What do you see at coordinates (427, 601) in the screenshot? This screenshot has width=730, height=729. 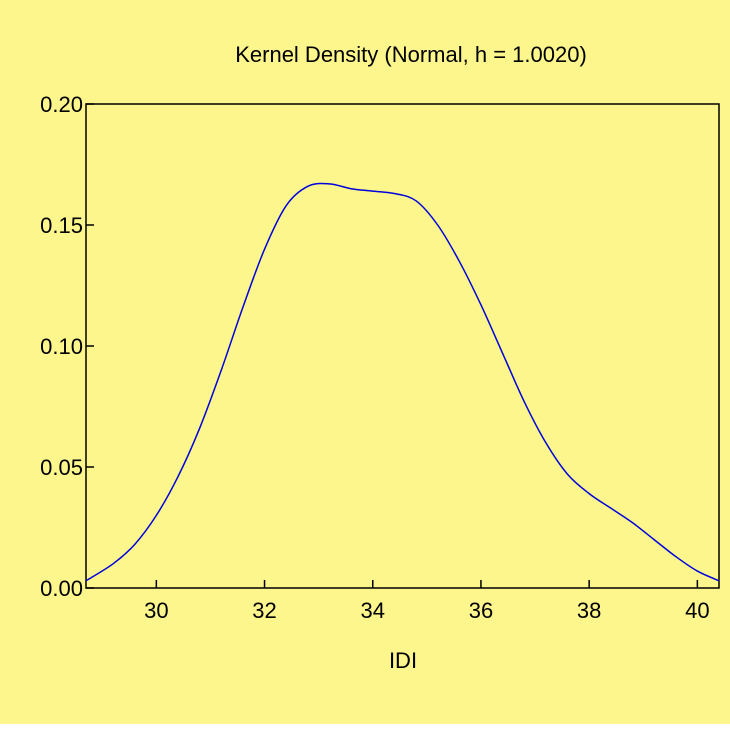 I see `x-axis: 30 32 34 36 38 40` at bounding box center [427, 601].